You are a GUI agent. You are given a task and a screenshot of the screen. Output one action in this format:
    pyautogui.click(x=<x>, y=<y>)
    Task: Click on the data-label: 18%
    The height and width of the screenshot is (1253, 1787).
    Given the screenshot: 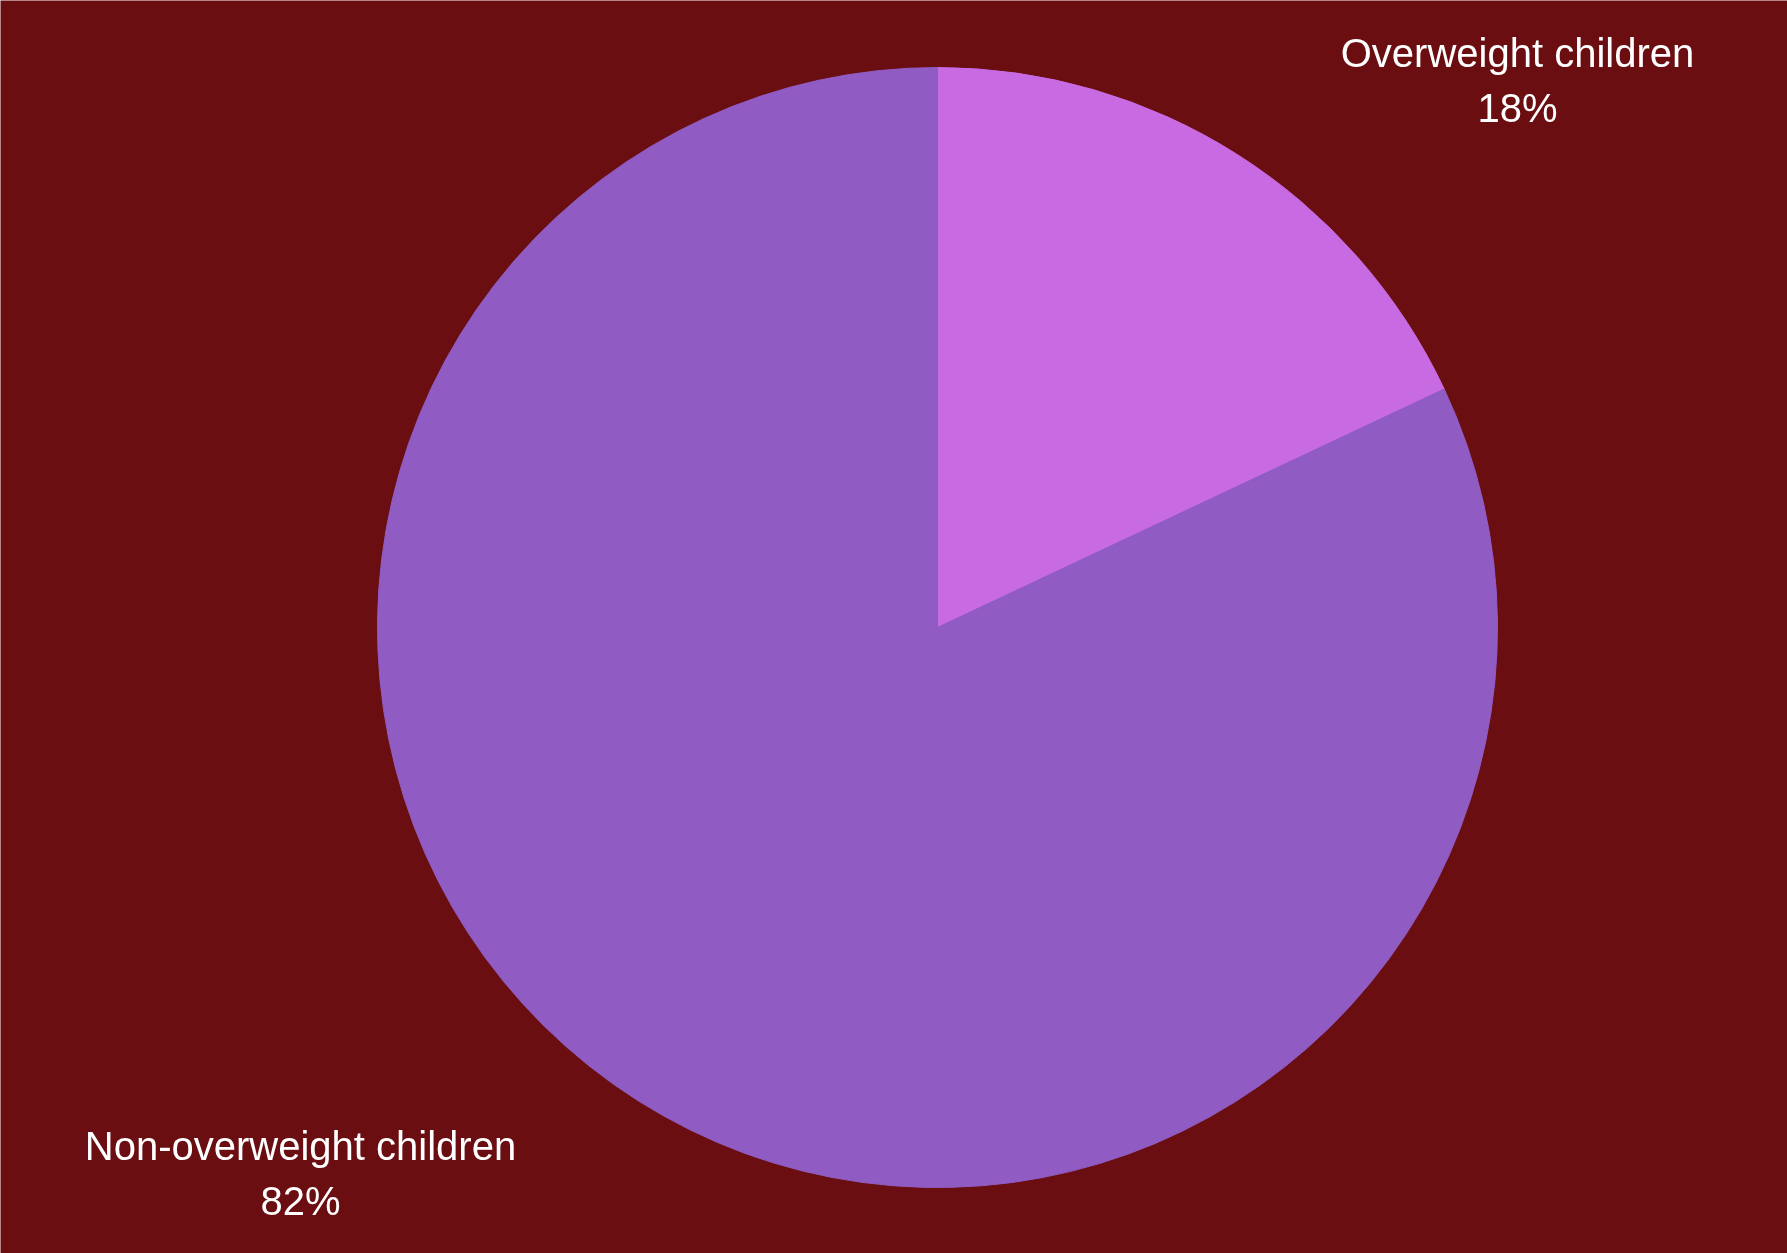 What is the action you would take?
    pyautogui.click(x=1517, y=108)
    